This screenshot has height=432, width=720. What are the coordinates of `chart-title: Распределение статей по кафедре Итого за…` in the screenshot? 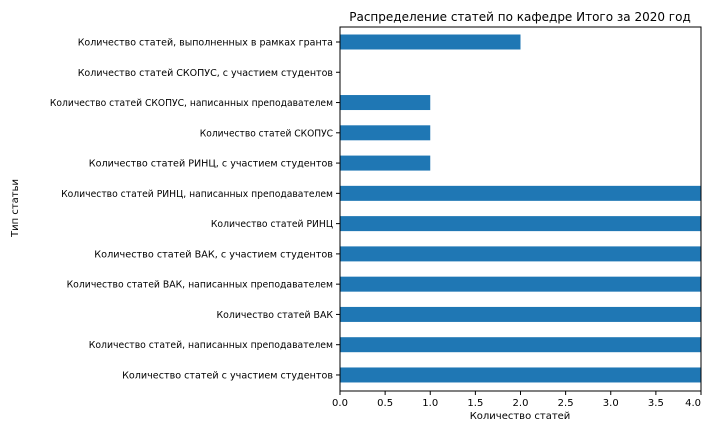 It's located at (520, 17).